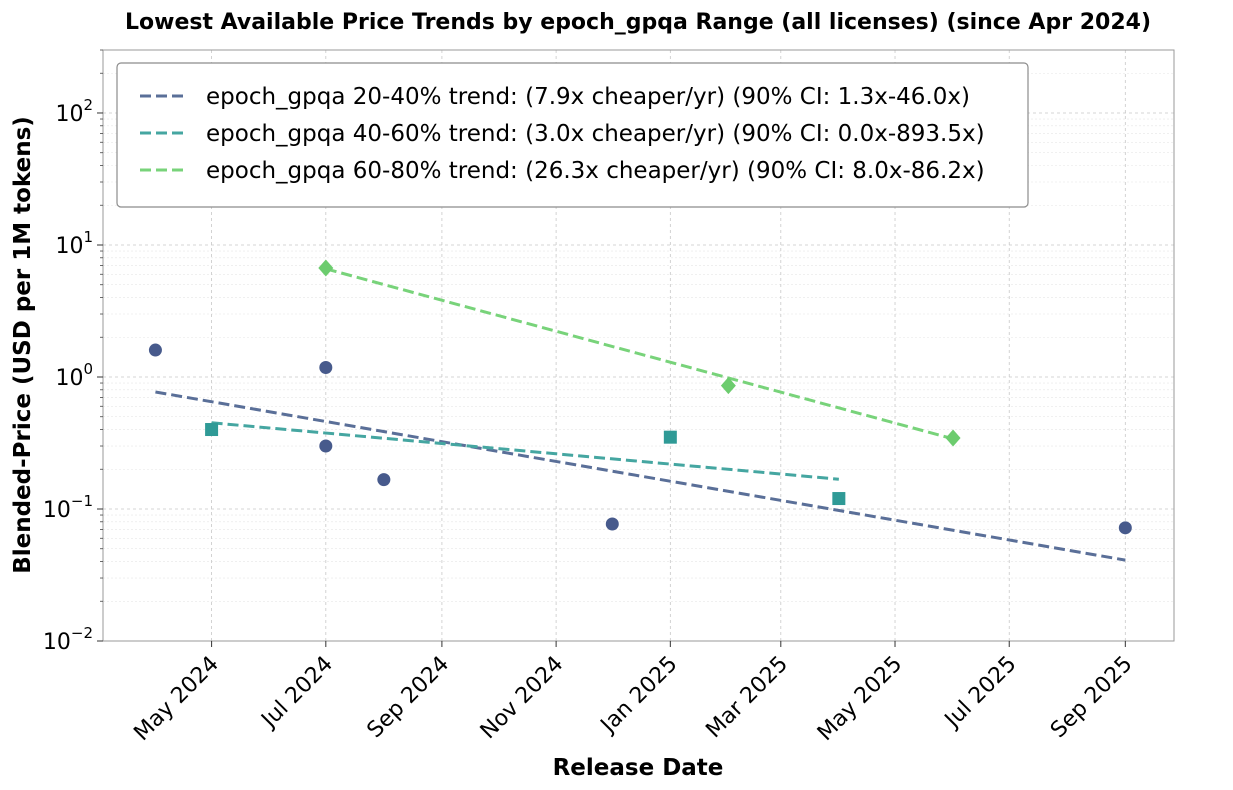 This screenshot has height=790, width=1233. What do you see at coordinates (74, 375) in the screenshot?
I see `y-tick-label: 10⁰` at bounding box center [74, 375].